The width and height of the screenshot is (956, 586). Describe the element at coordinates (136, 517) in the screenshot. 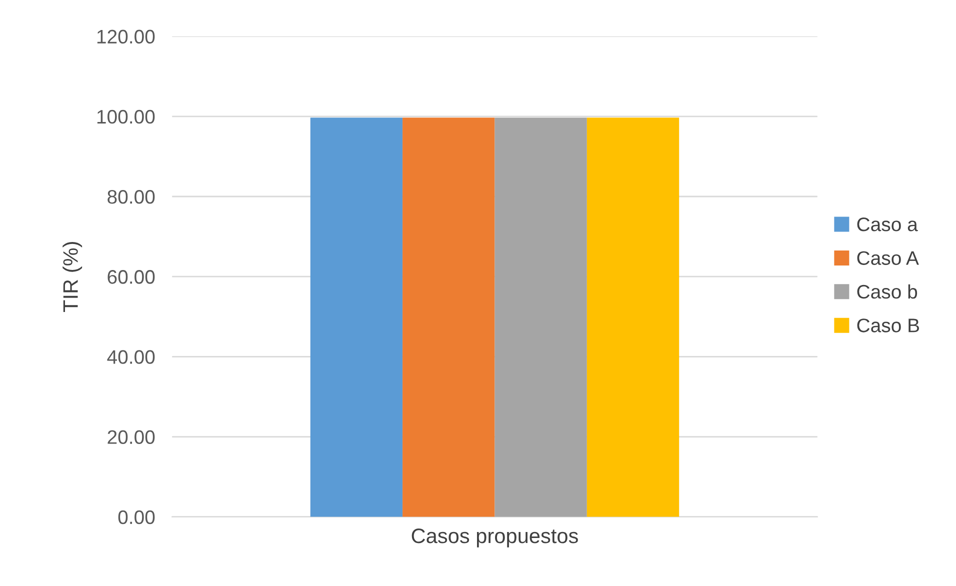

I see `y-tick-label: 0.00` at that location.